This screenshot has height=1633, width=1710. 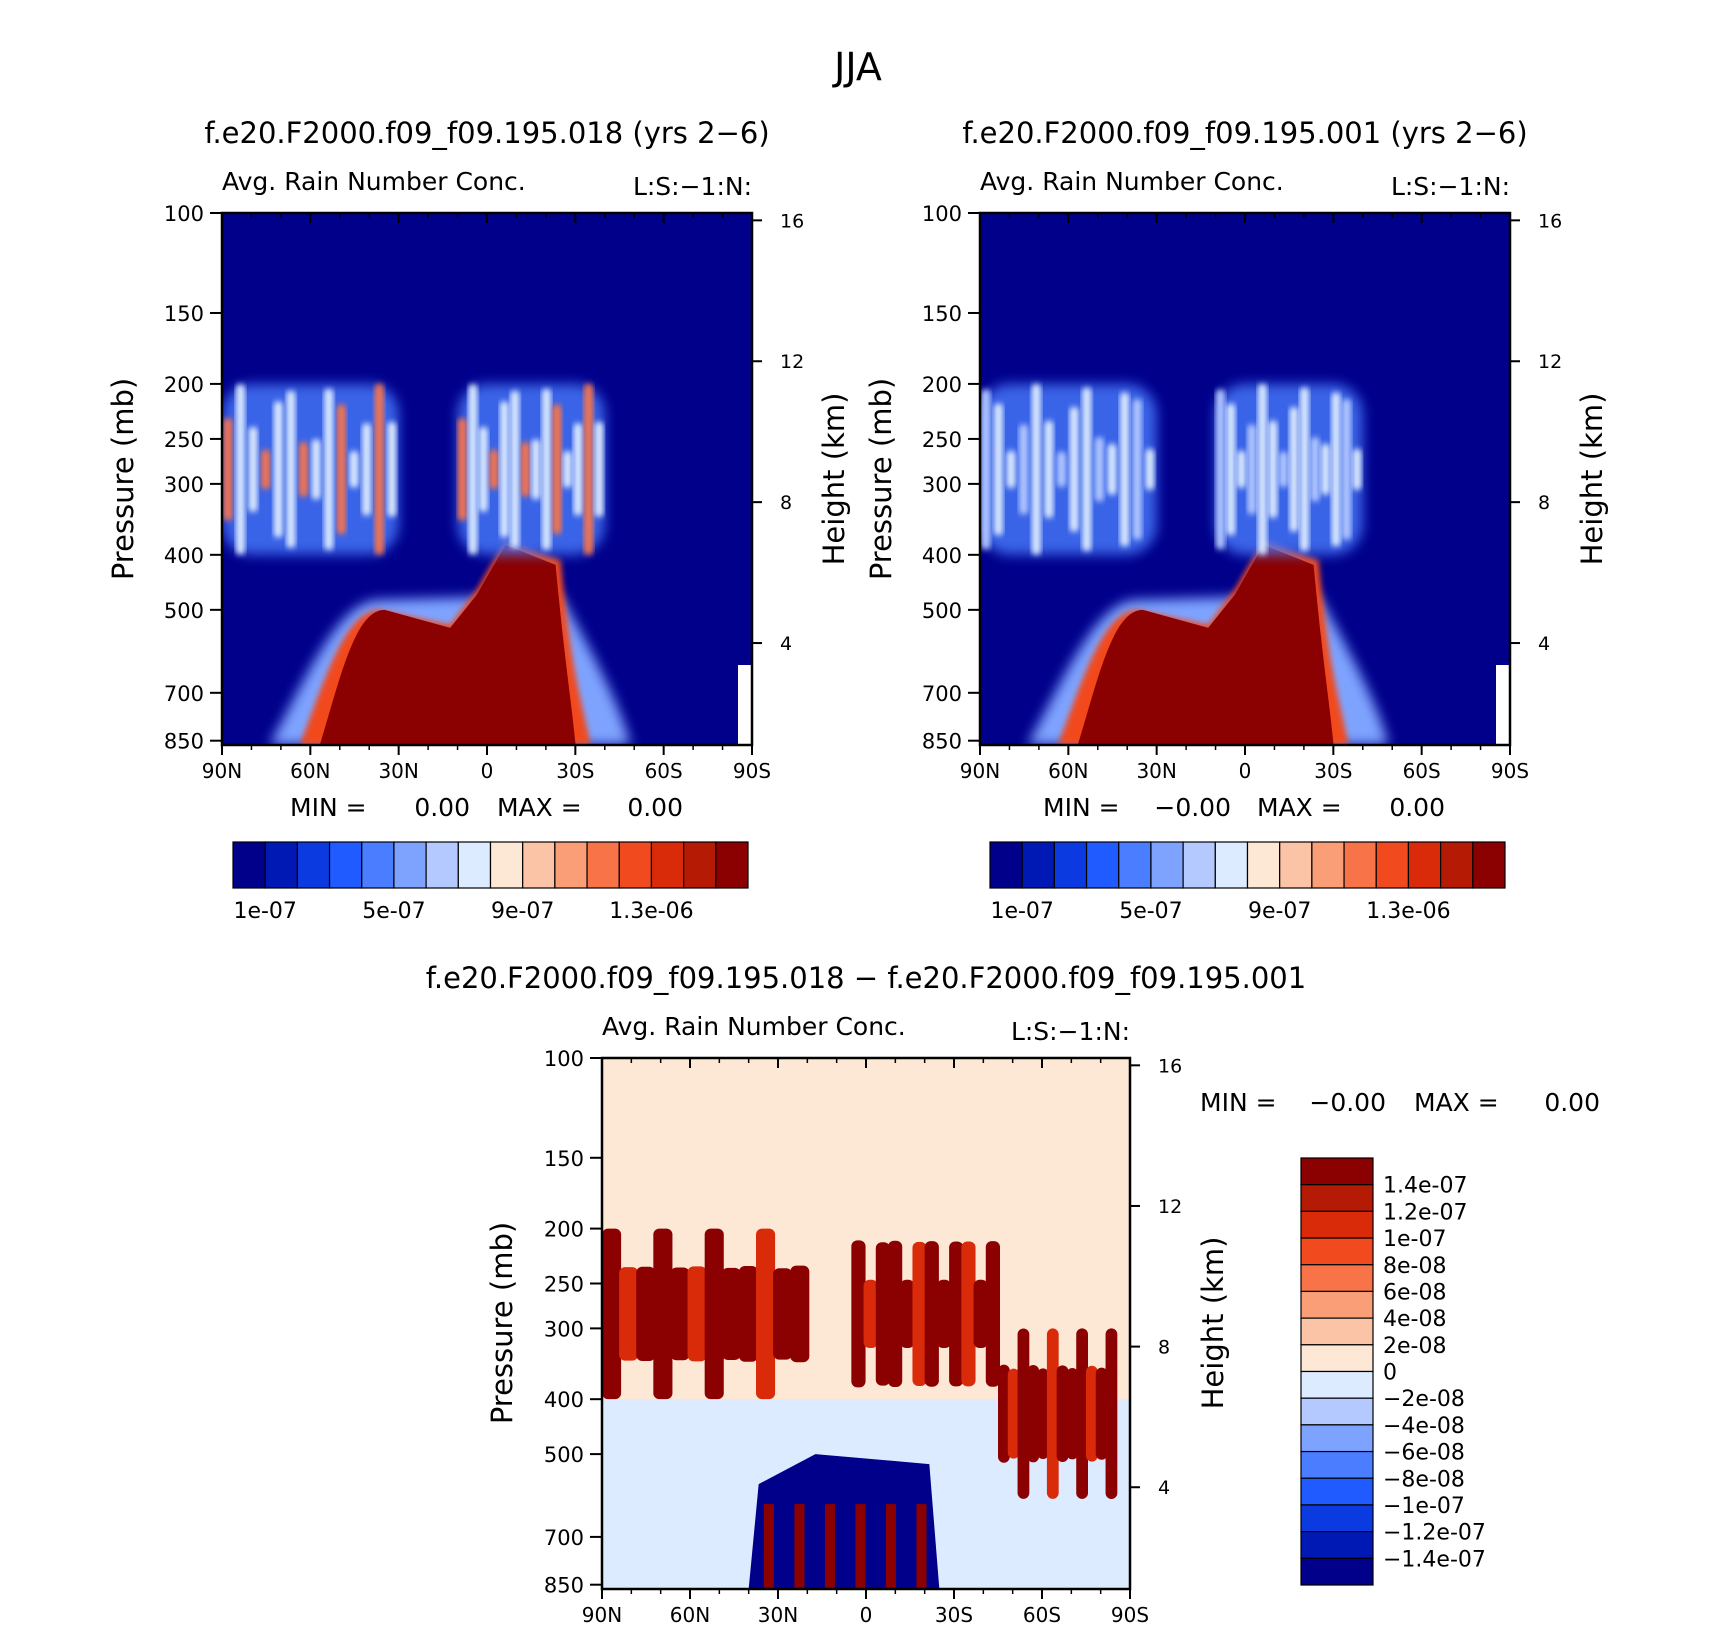 What do you see at coordinates (374, 181) in the screenshot?
I see `panel-1-subtitle: Avg. Rain Number Conc.` at bounding box center [374, 181].